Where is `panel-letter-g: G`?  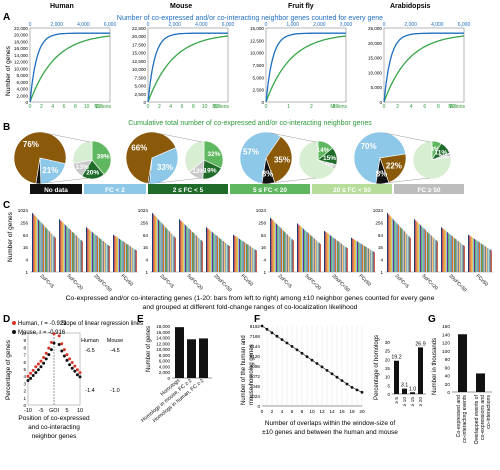 panel-letter-g: G is located at coordinates (432, 319).